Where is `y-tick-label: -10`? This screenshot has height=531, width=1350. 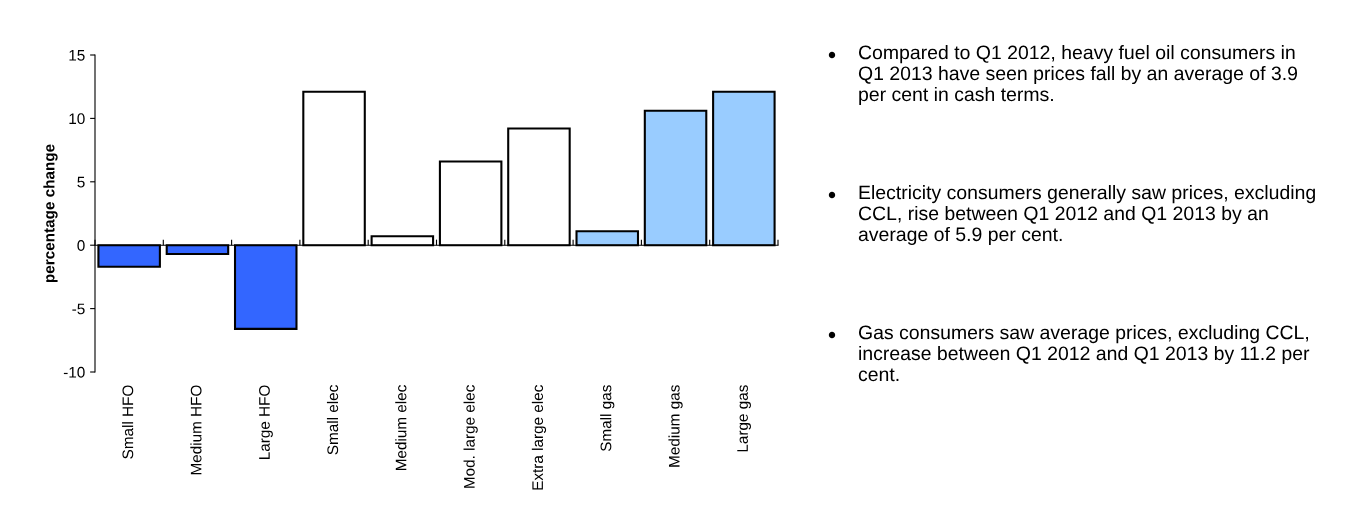
y-tick-label: -10 is located at coordinates (74, 372).